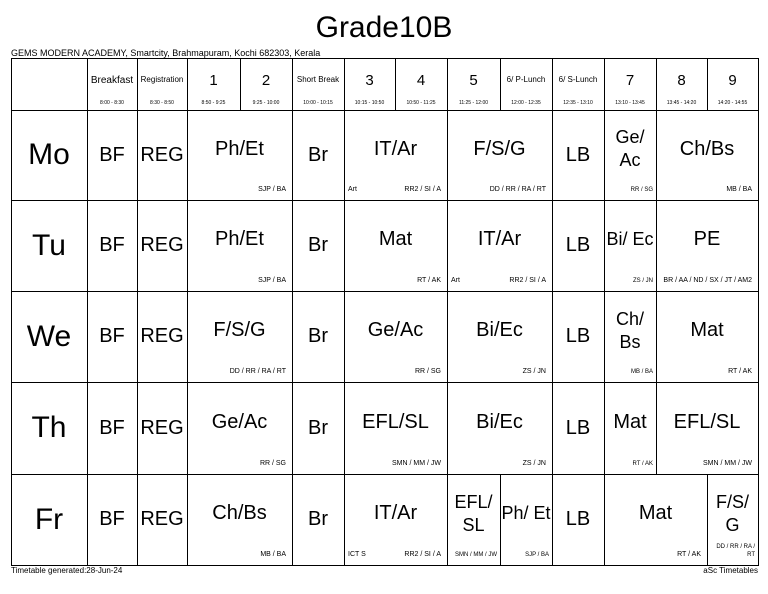 This screenshot has width=768, height=594. Describe the element at coordinates (499, 330) in the screenshot. I see `lesson-subject: Bi/Ec` at that location.